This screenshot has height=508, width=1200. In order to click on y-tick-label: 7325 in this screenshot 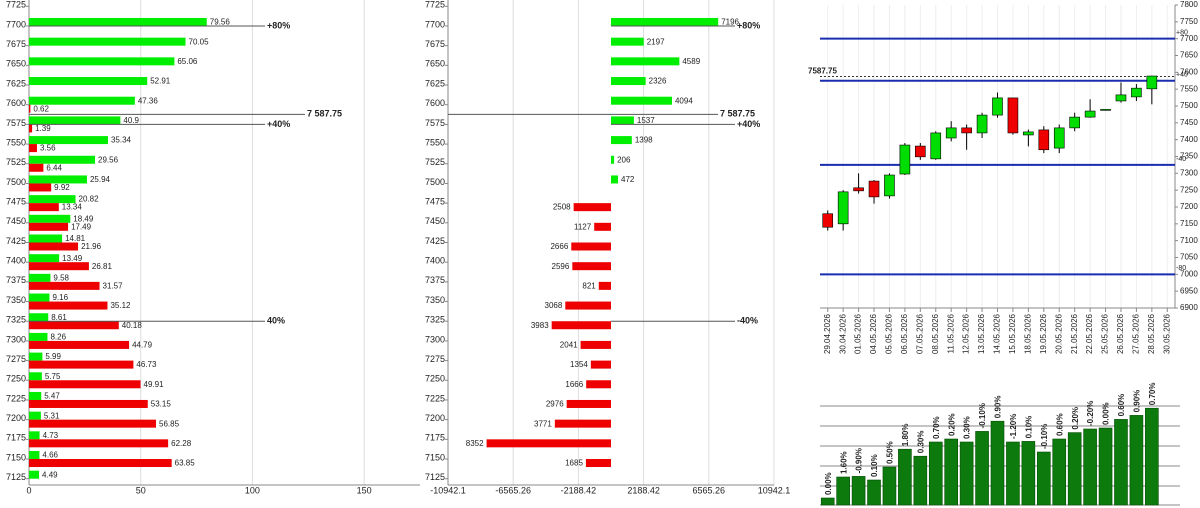, I will do `click(16, 320)`.